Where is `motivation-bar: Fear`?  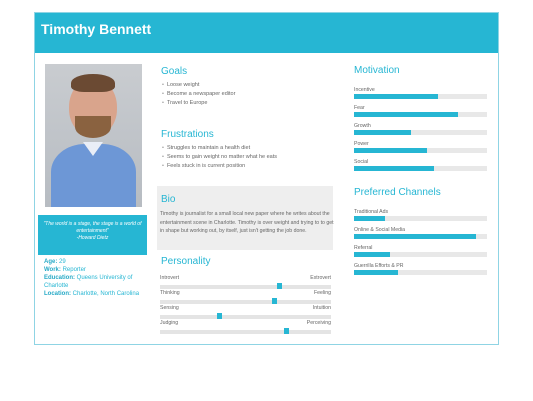
motivation-bar: Fear is located at coordinates (420, 113).